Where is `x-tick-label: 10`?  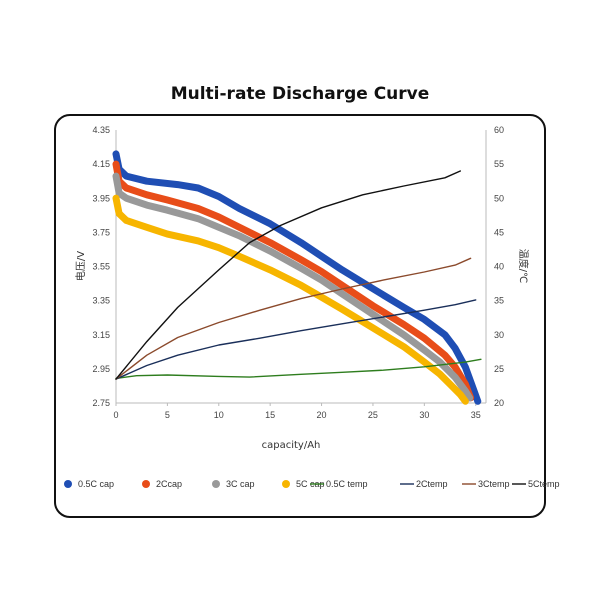 x-tick-label: 10 is located at coordinates (219, 415).